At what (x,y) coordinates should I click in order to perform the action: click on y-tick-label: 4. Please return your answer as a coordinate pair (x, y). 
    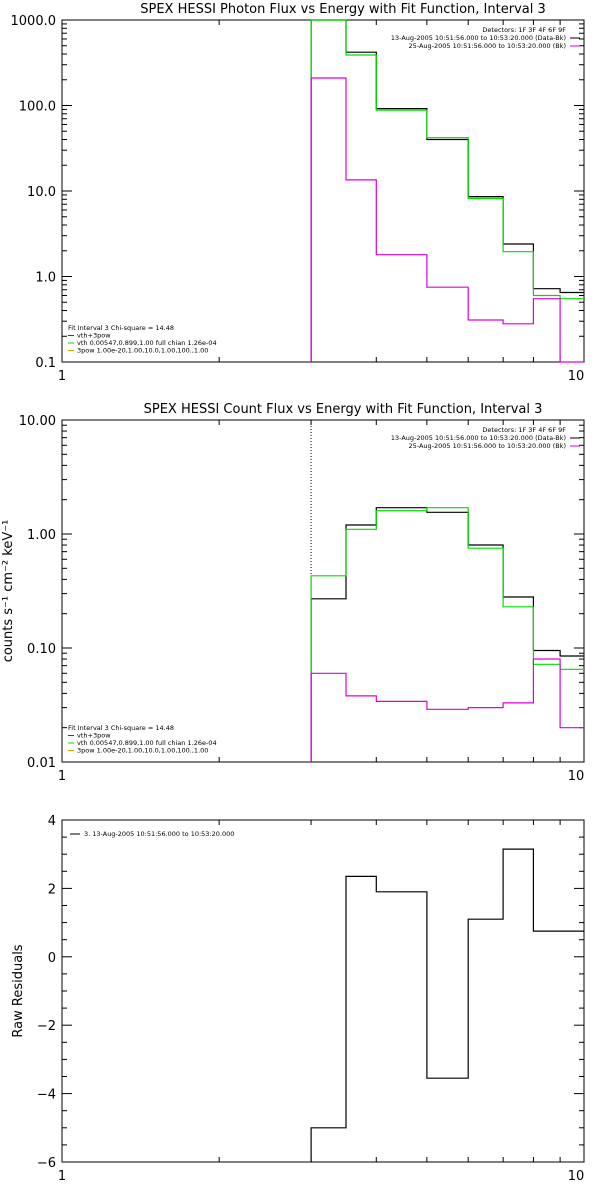
    Looking at the image, I should click on (52, 821).